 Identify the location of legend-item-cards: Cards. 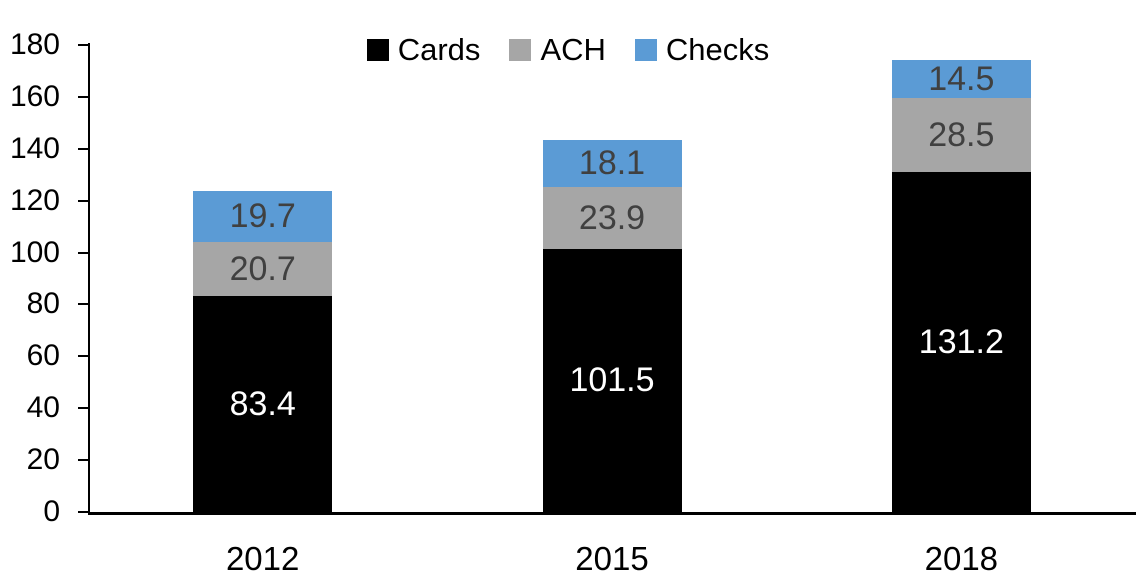
(423, 49).